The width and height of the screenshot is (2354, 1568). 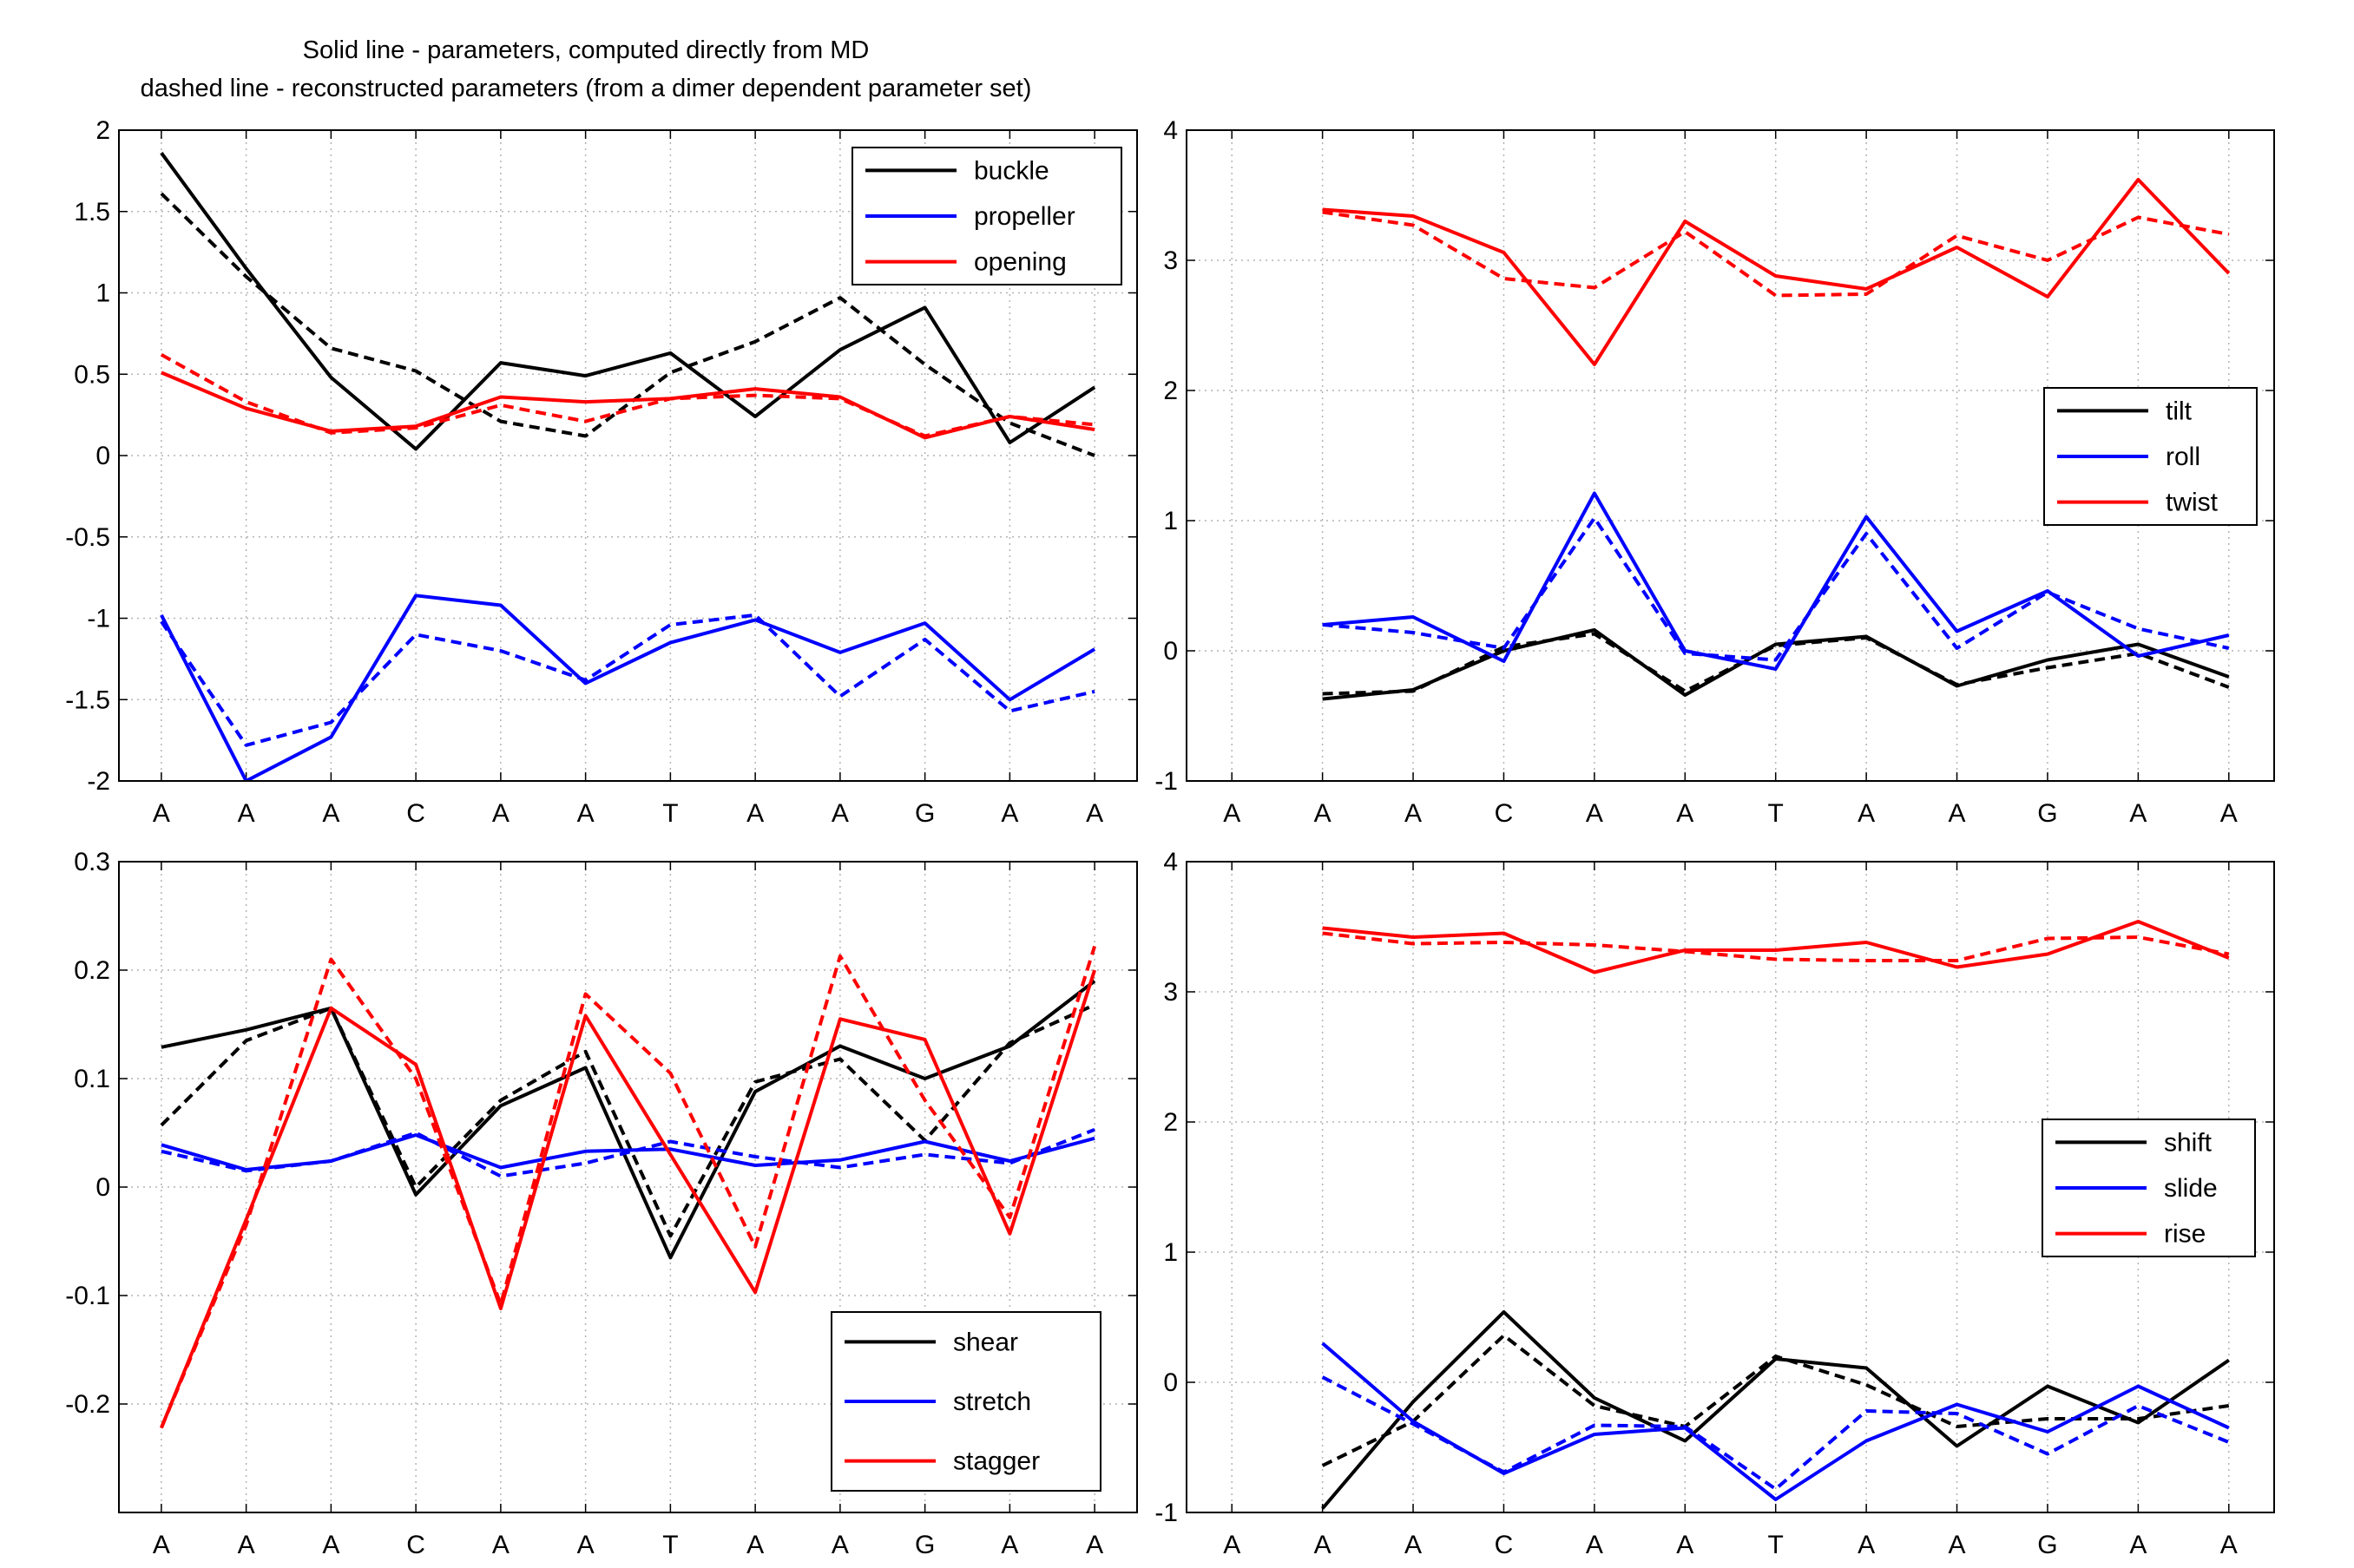 I want to click on buckle-solid-line, so click(x=628, y=301).